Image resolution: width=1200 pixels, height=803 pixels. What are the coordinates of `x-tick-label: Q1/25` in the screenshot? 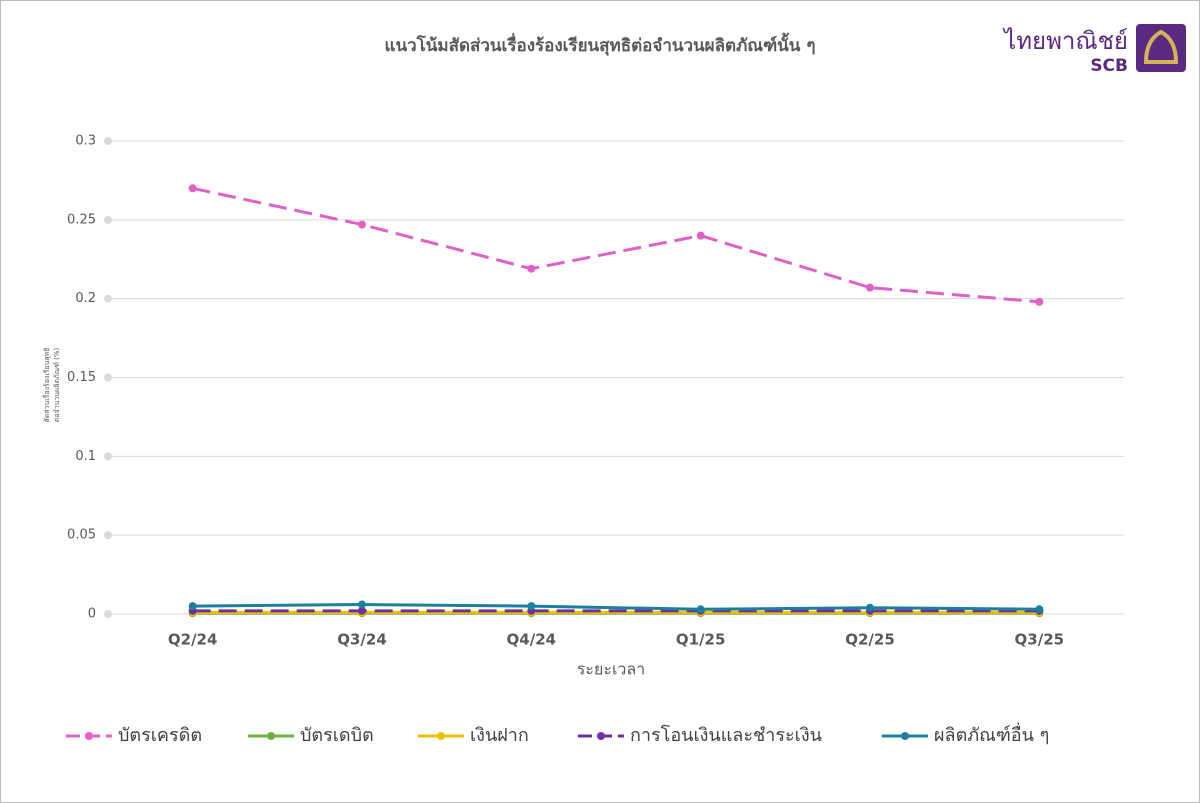 It's located at (701, 640).